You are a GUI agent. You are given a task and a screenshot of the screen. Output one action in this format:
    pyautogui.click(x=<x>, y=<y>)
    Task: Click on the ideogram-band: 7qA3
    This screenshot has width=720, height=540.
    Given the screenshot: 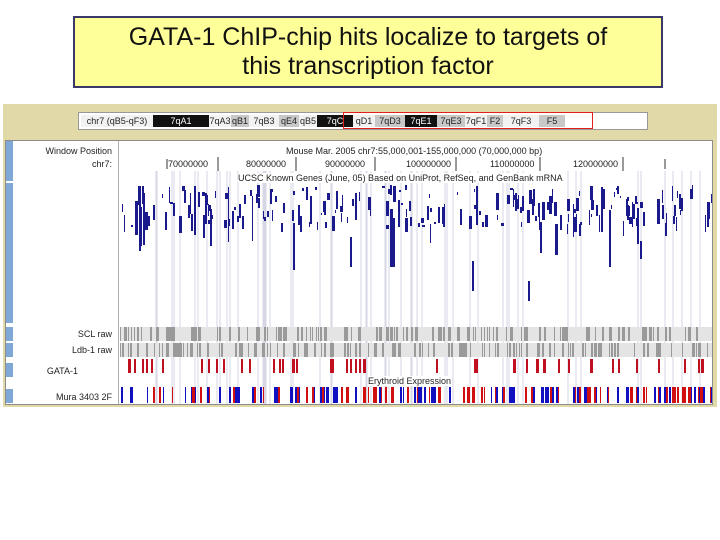 What is the action you would take?
    pyautogui.click(x=220, y=121)
    